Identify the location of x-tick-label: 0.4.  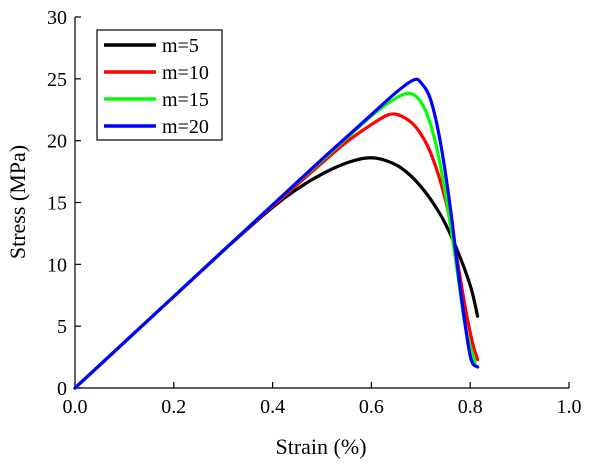
(272, 407).